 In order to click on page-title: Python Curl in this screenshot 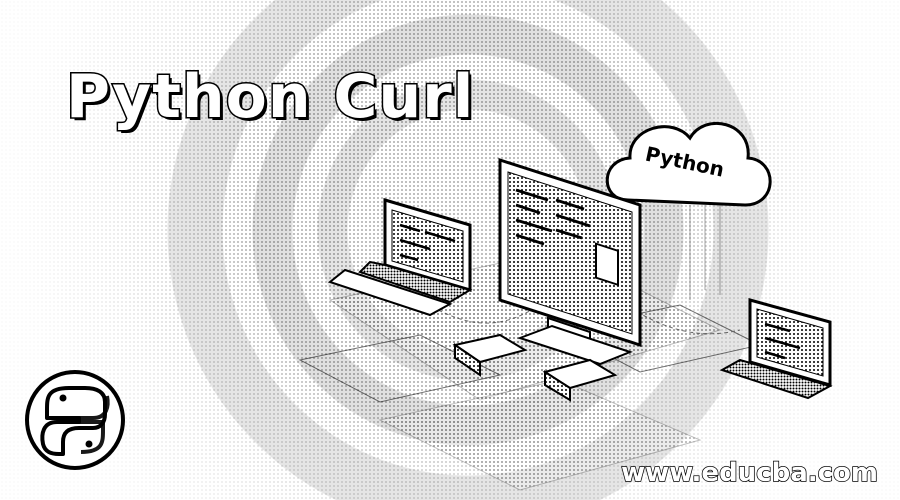, I will do `click(269, 97)`.